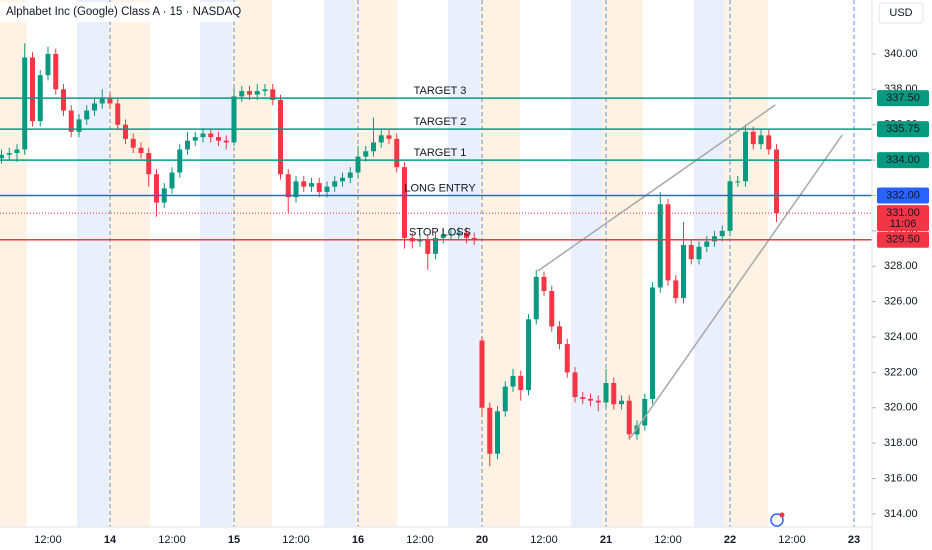 This screenshot has width=932, height=550. I want to click on y-tick-label: 314.00, so click(901, 514).